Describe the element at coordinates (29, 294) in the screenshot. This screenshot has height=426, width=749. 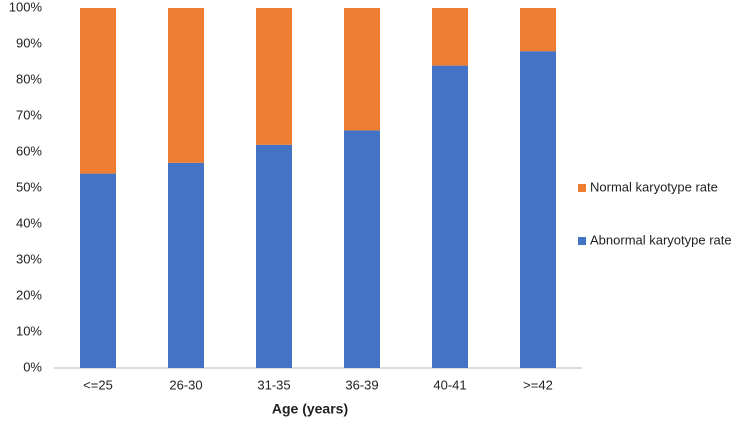
I see `y-tick-label: 20%` at that location.